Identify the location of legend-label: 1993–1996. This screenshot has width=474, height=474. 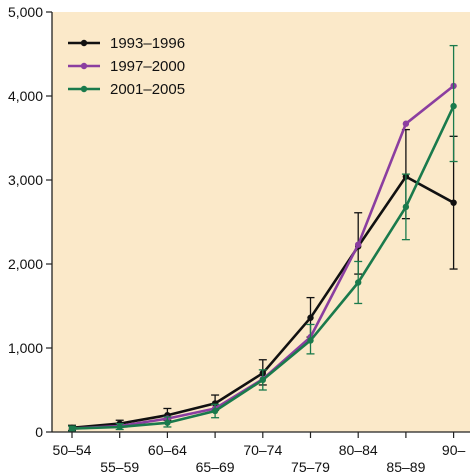
(147, 43).